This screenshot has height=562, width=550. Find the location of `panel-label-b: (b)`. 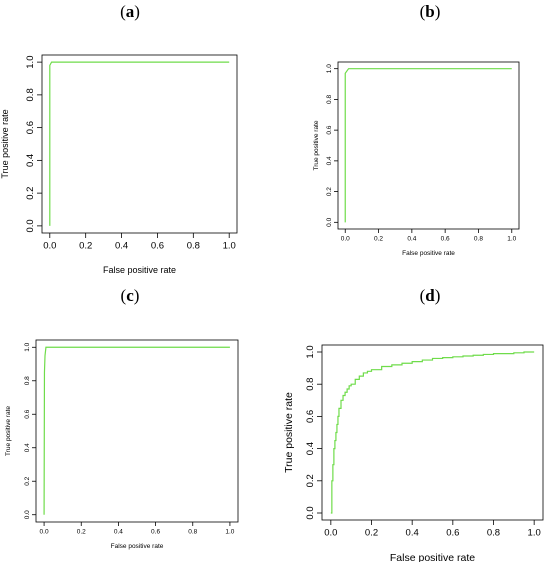

panel-label-b: (b) is located at coordinates (430, 11).